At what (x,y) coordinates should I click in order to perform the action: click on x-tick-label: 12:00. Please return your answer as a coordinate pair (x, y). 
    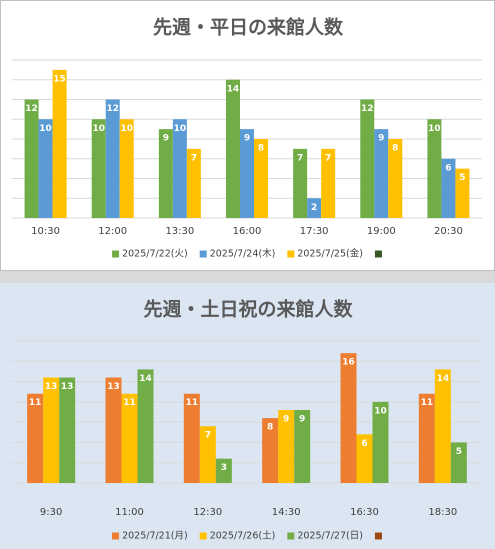
    Looking at the image, I should click on (112, 231).